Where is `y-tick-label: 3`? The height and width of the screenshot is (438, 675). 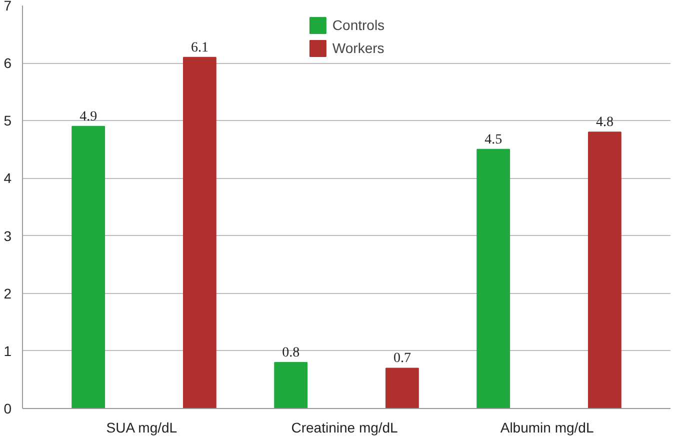 y-tick-label: 3 is located at coordinates (8, 236).